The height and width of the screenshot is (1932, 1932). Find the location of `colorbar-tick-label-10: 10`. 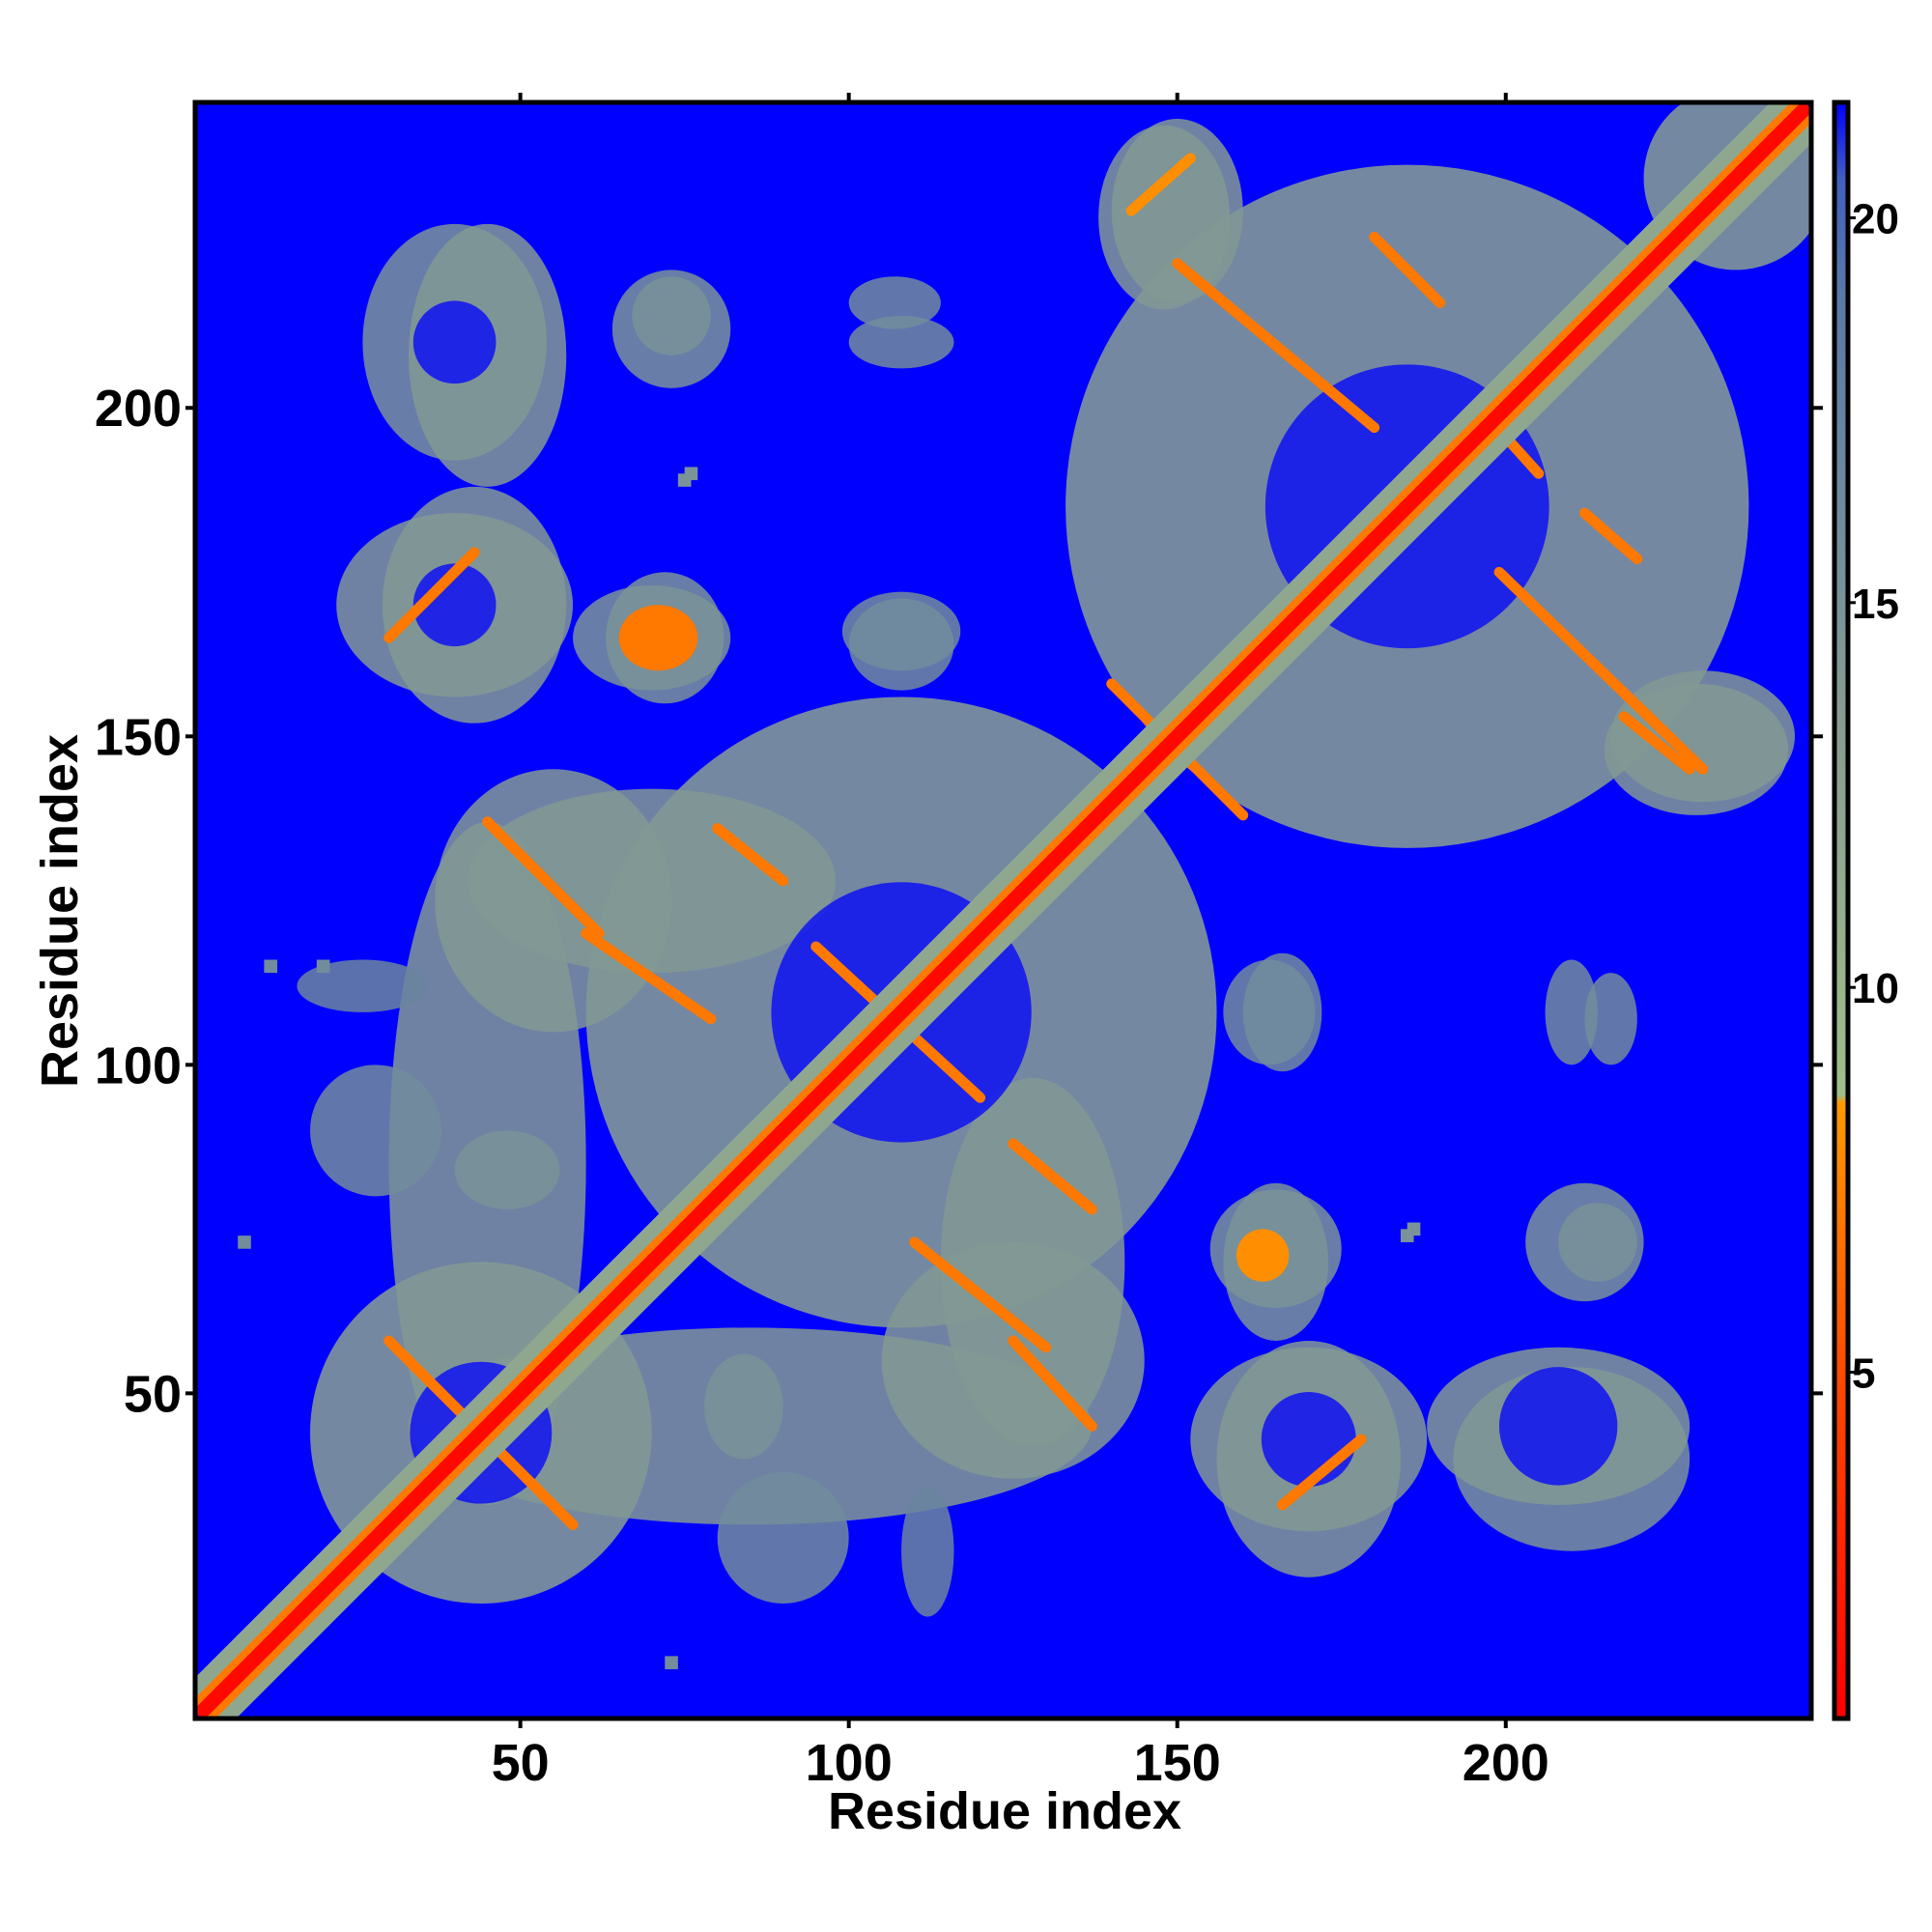

colorbar-tick-label-10: 10 is located at coordinates (1875, 988).